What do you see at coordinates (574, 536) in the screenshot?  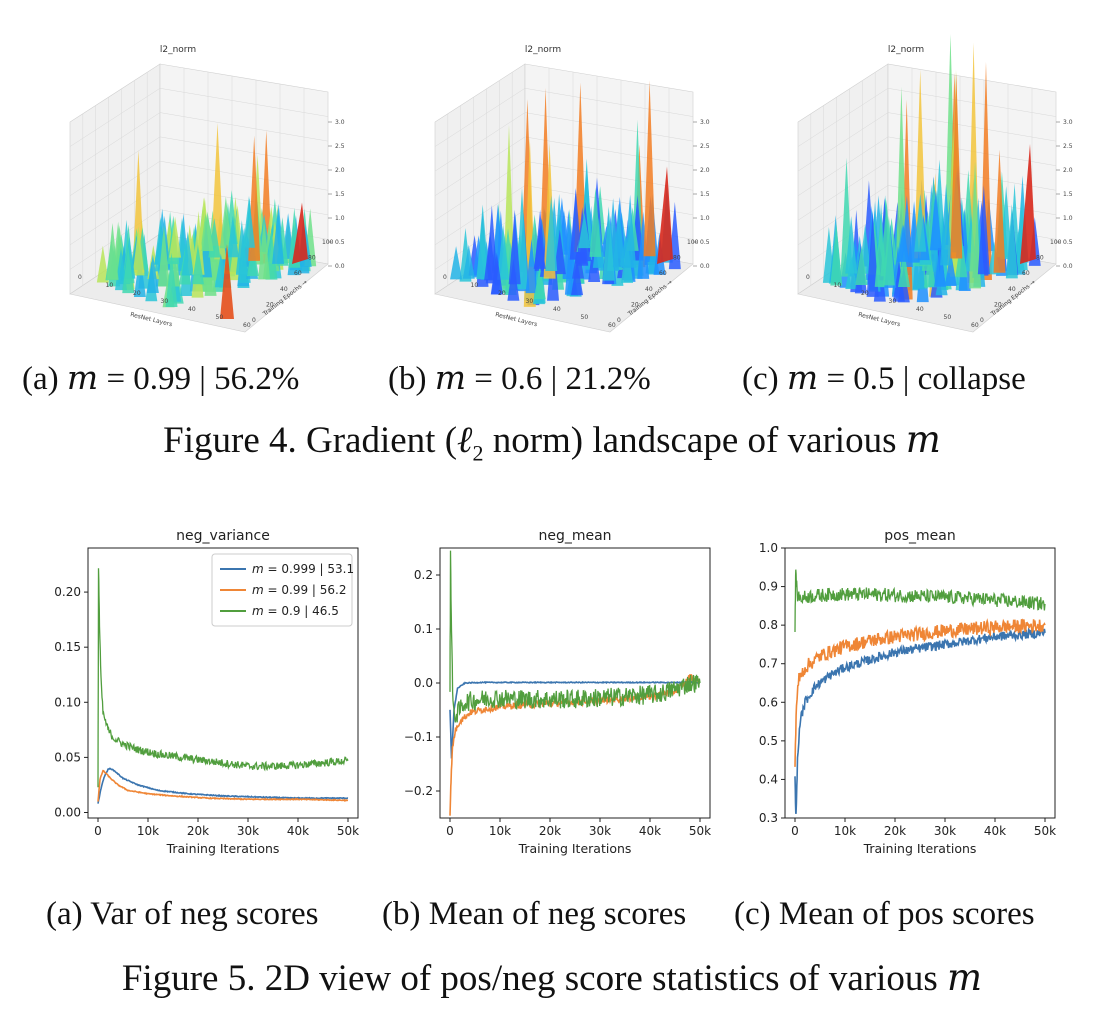 I see `chart-title: neg_mean` at bounding box center [574, 536].